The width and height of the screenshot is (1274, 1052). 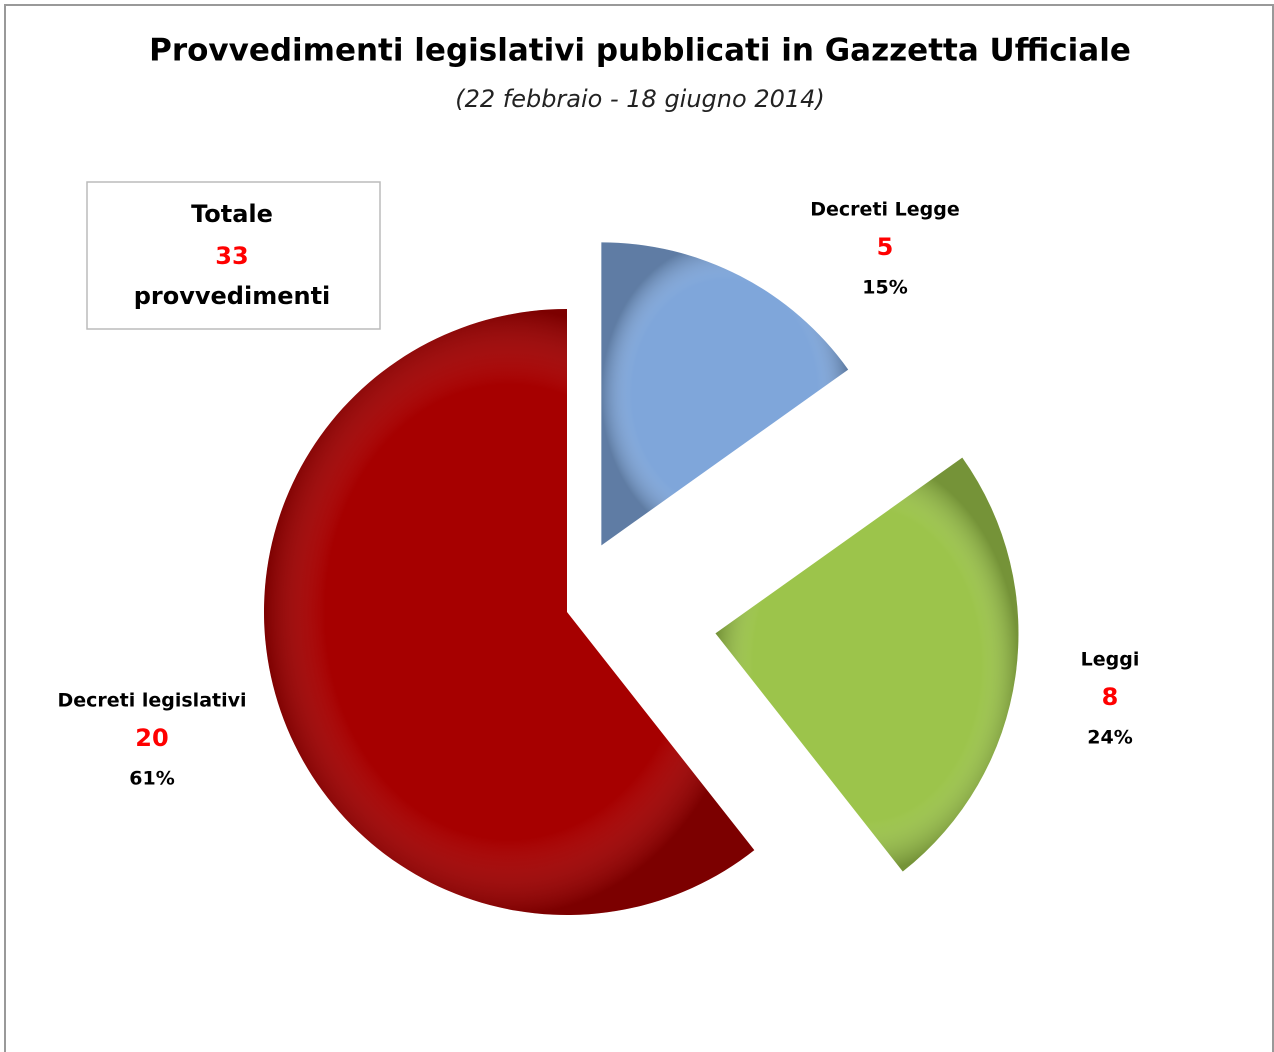 I want to click on slice-label: Decreti legislativi, so click(x=151, y=701).